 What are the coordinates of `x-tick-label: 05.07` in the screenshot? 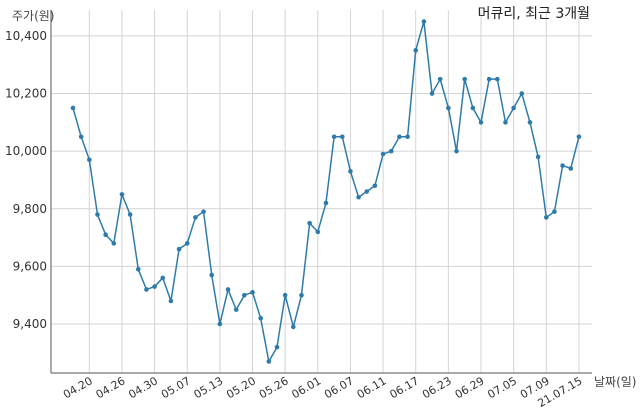 It's located at (176, 387).